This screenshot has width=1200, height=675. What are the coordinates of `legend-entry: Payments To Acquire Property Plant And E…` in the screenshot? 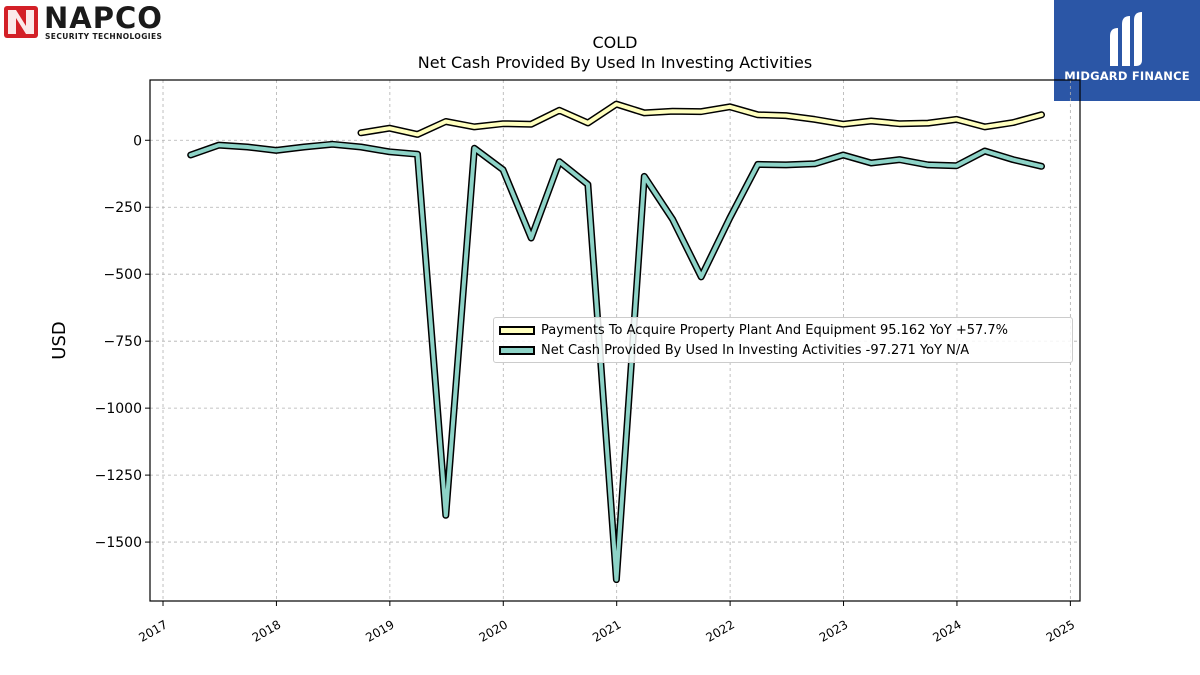 It's located at (753, 330).